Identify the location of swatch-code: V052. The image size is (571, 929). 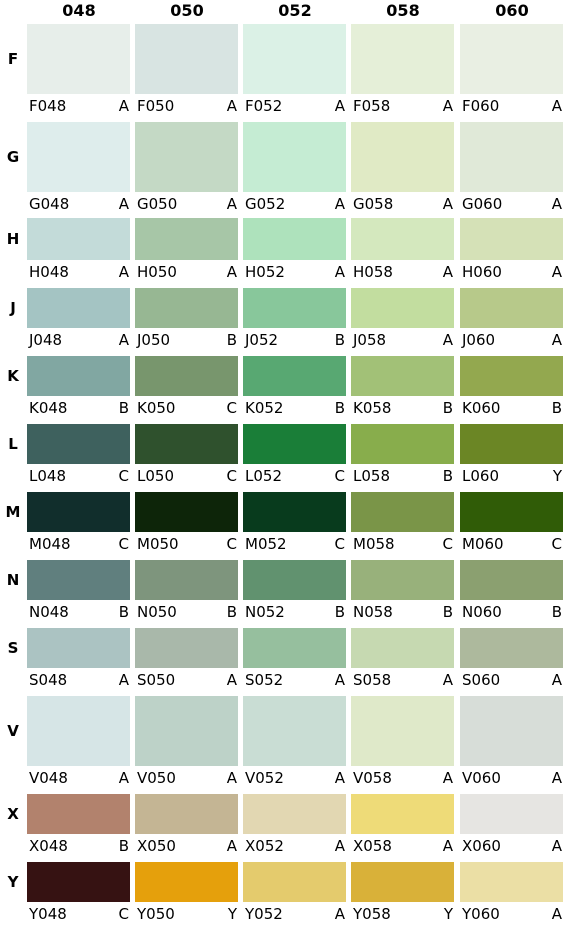
(264, 778).